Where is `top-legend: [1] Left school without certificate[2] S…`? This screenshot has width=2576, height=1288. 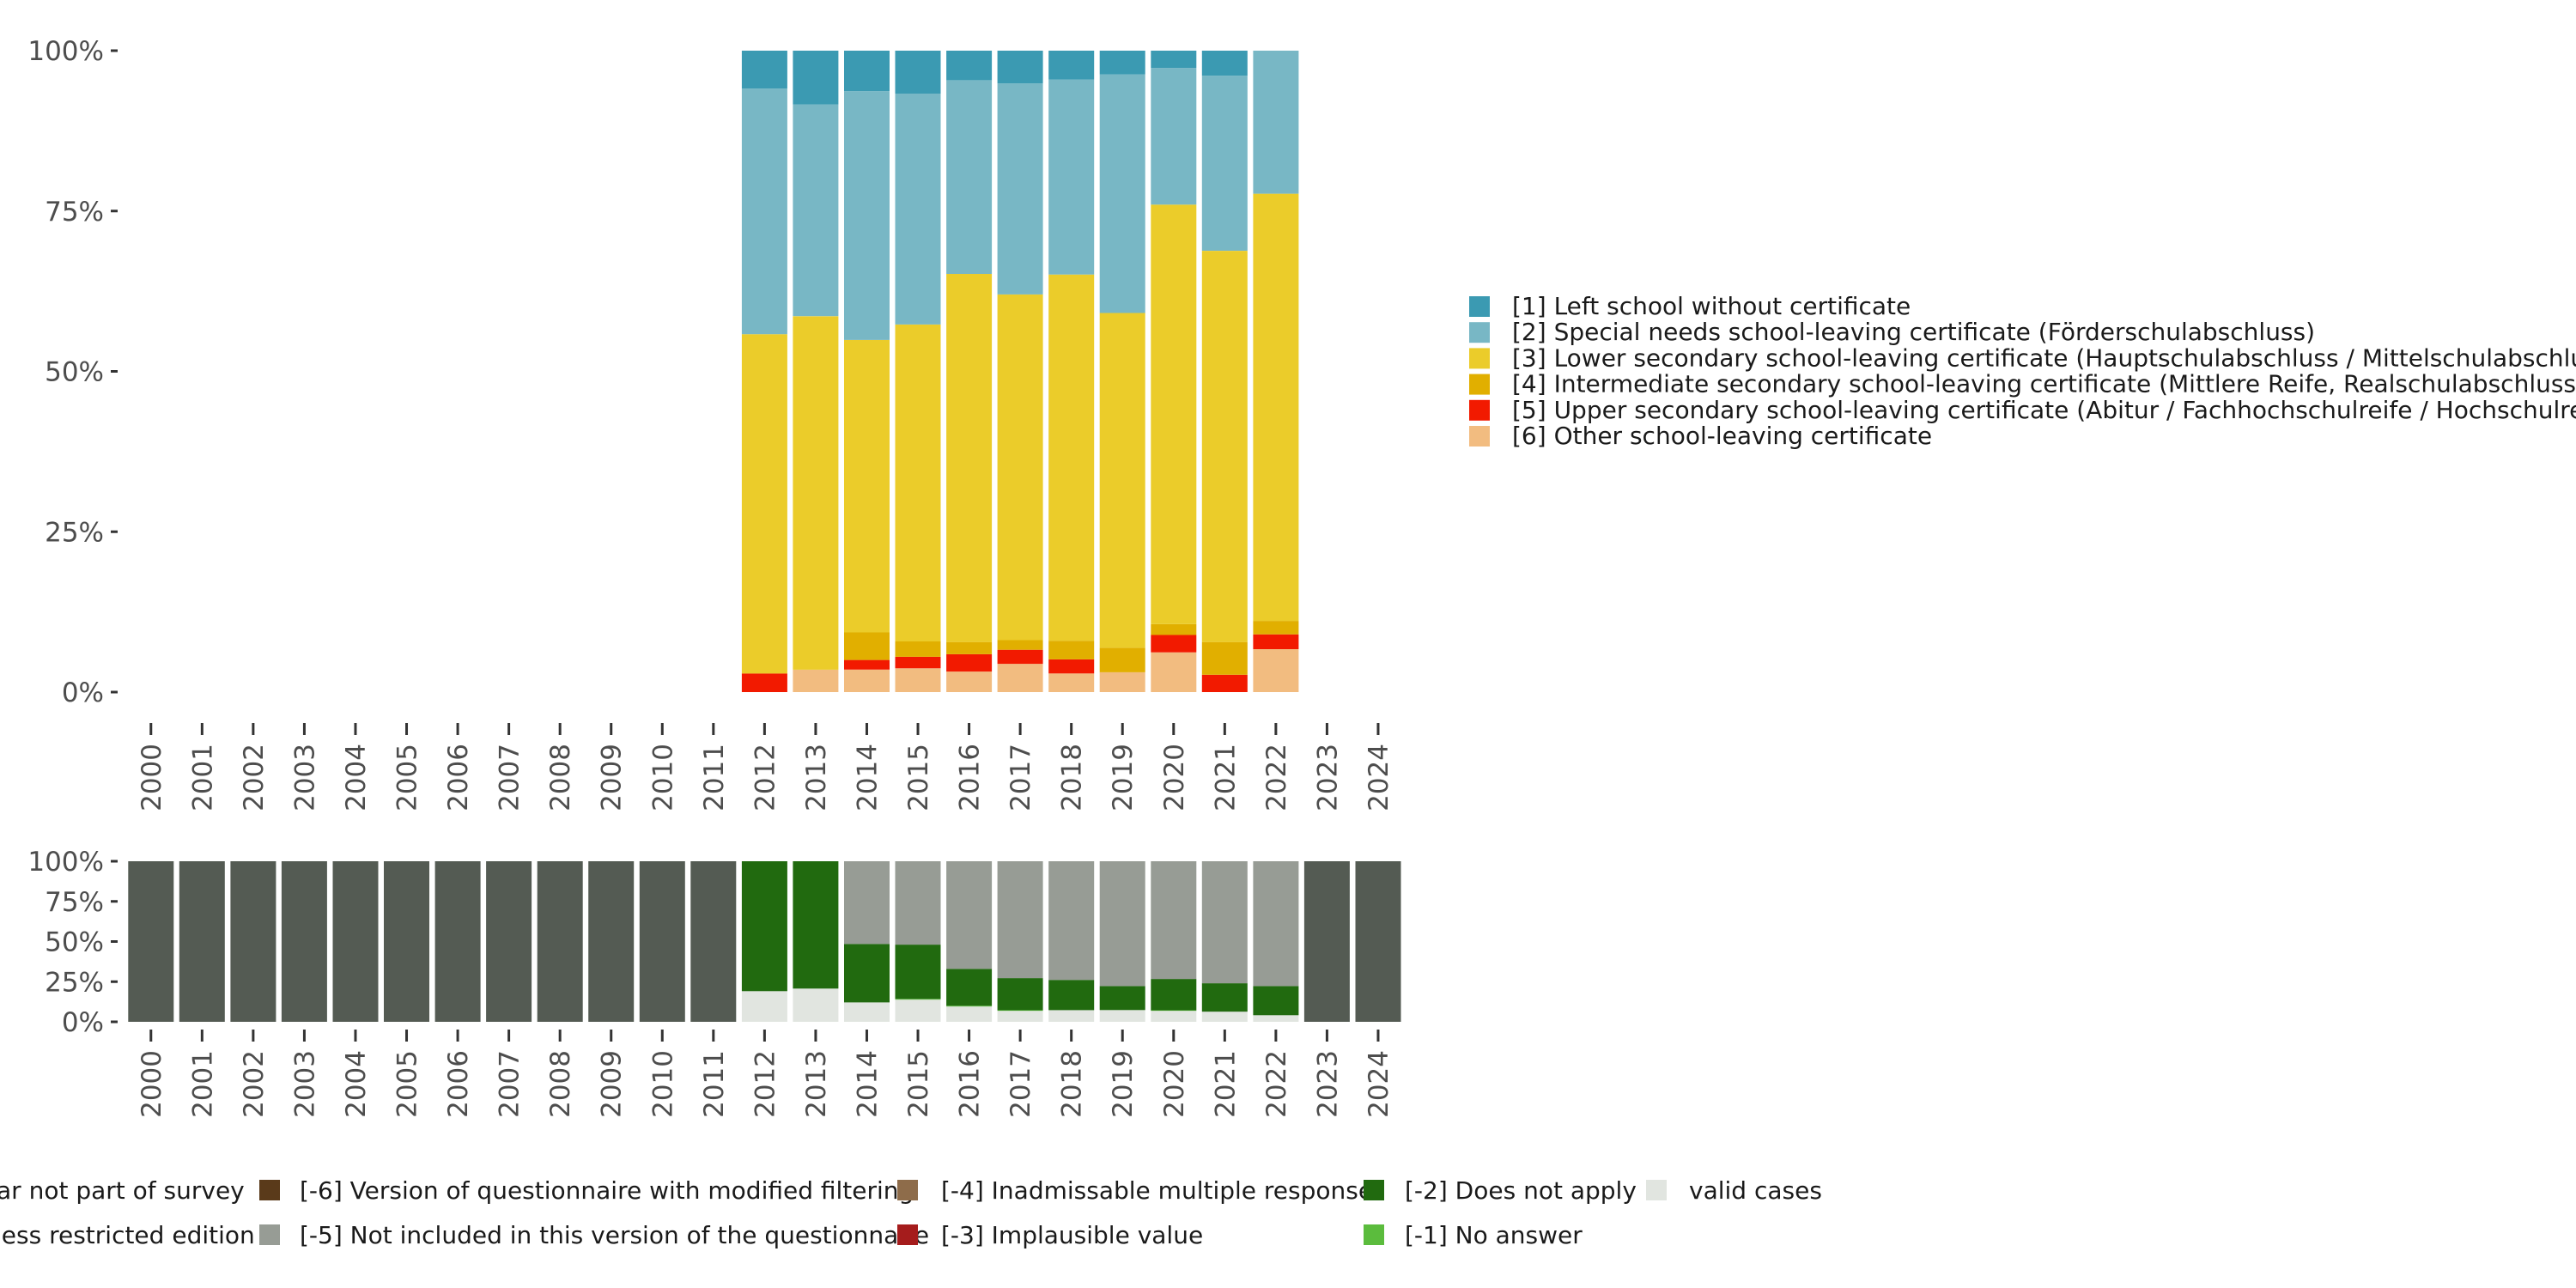 top-legend: [1] Left school without certificate[2] S… is located at coordinates (2023, 371).